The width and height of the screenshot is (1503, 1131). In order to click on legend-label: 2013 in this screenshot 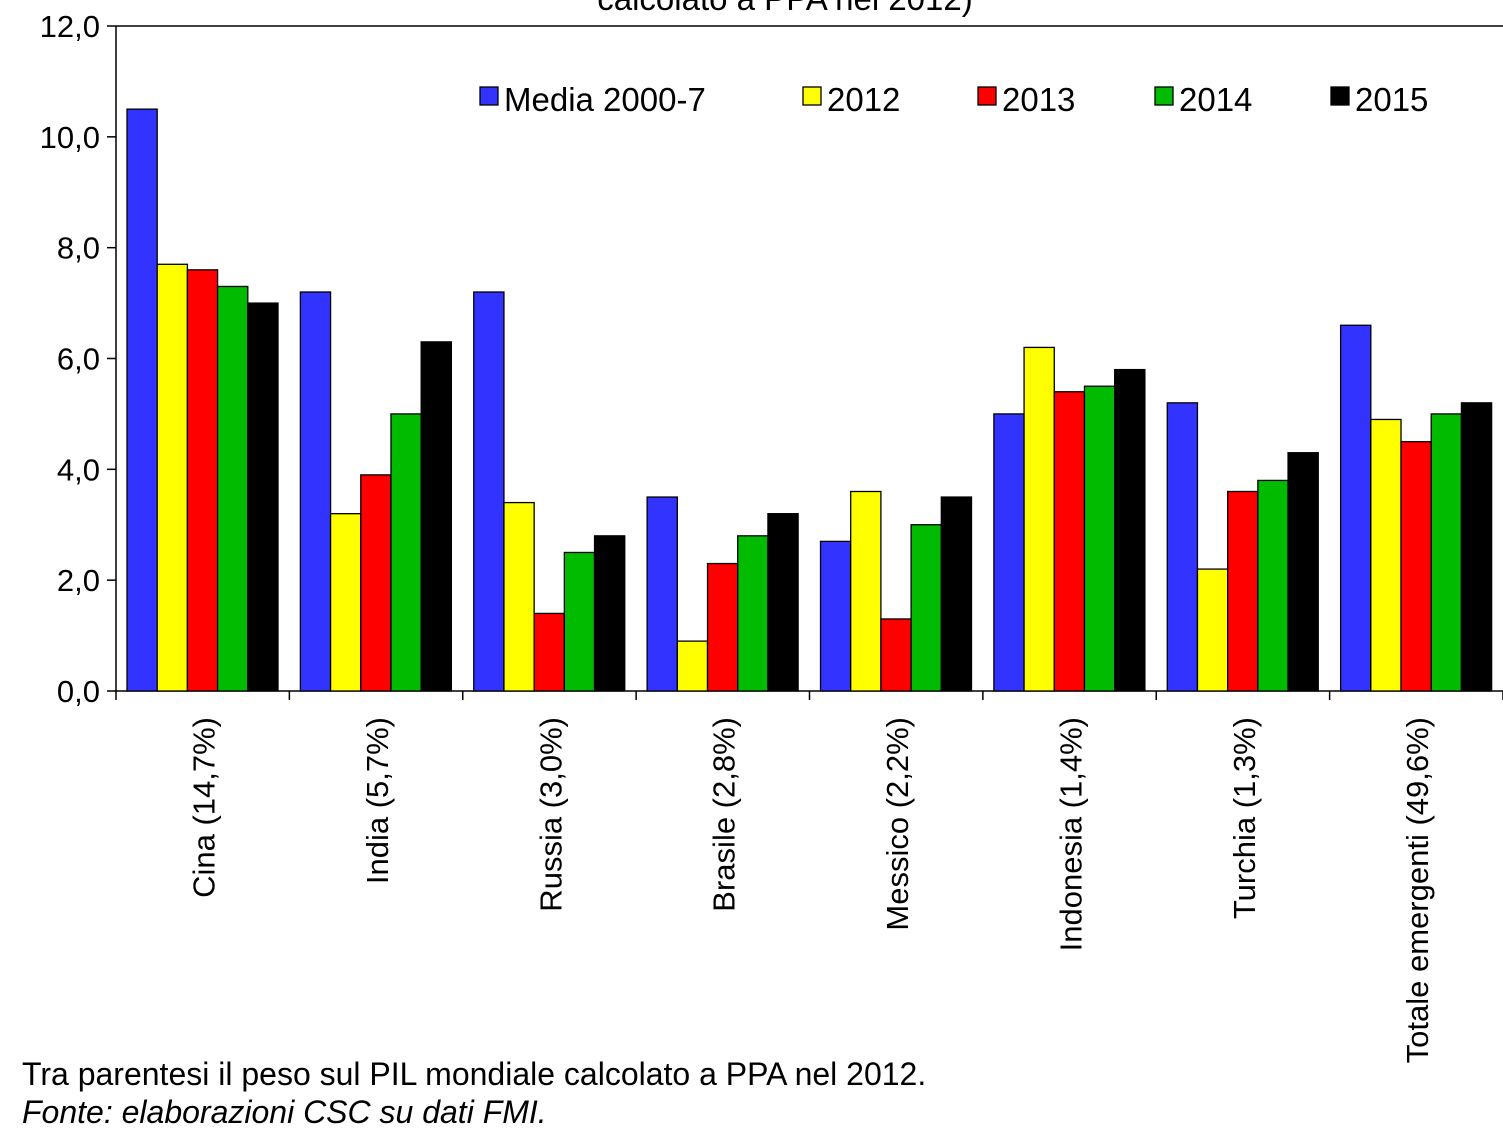, I will do `click(1038, 99)`.